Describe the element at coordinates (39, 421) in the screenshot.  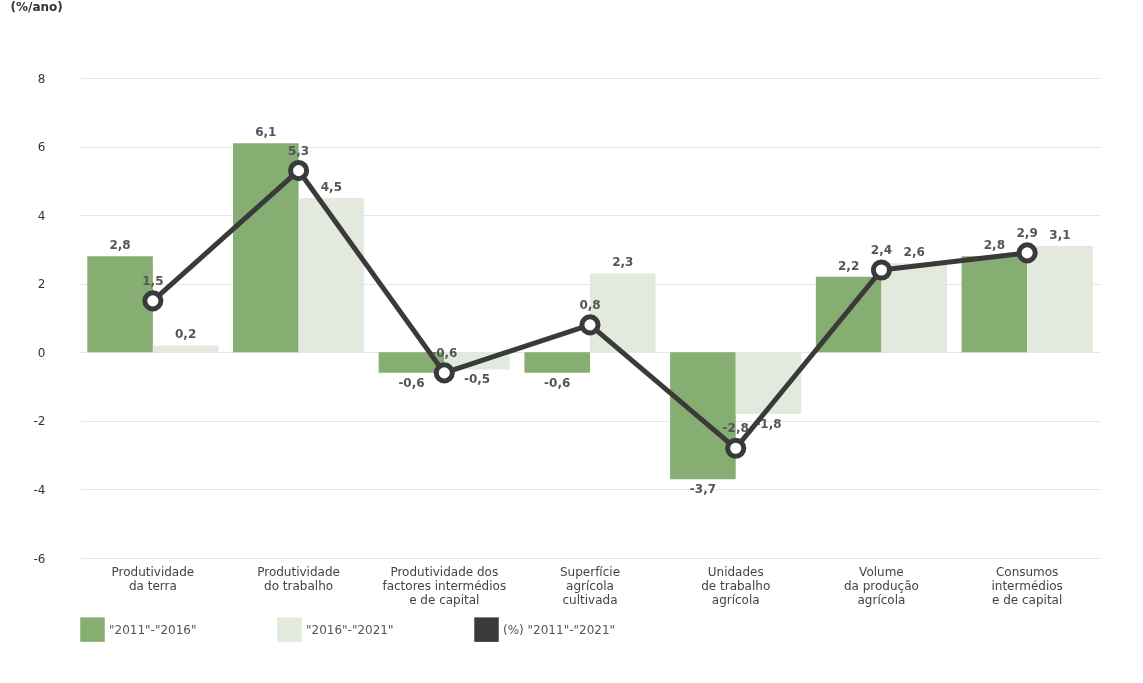
I see `y-tick-label: -2` at that location.